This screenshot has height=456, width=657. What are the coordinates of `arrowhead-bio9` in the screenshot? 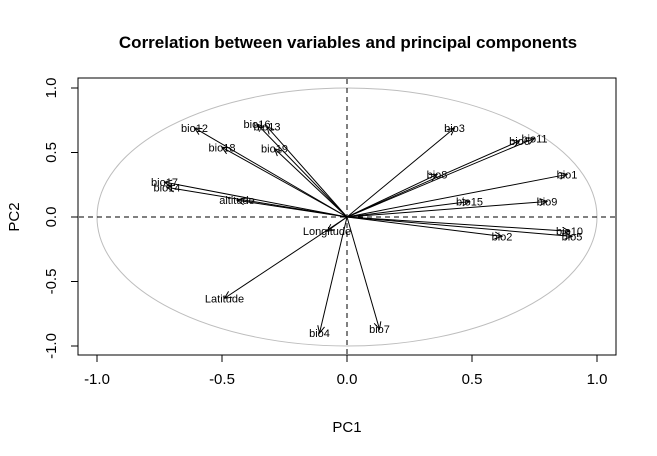 It's located at (544, 202).